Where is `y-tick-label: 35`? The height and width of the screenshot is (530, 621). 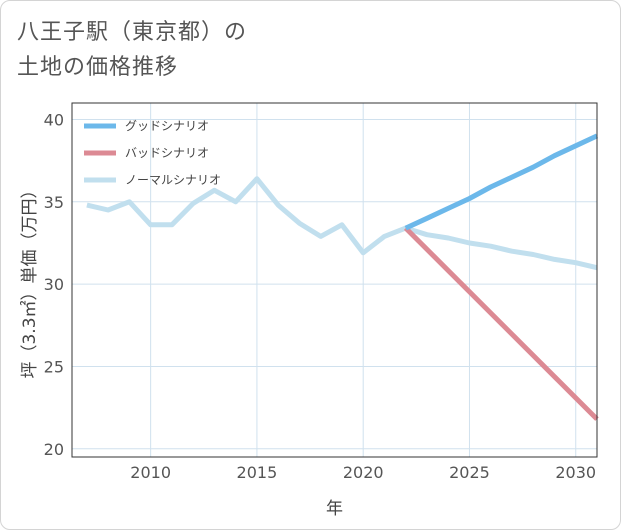 y-tick-label: 35 is located at coordinates (54, 202).